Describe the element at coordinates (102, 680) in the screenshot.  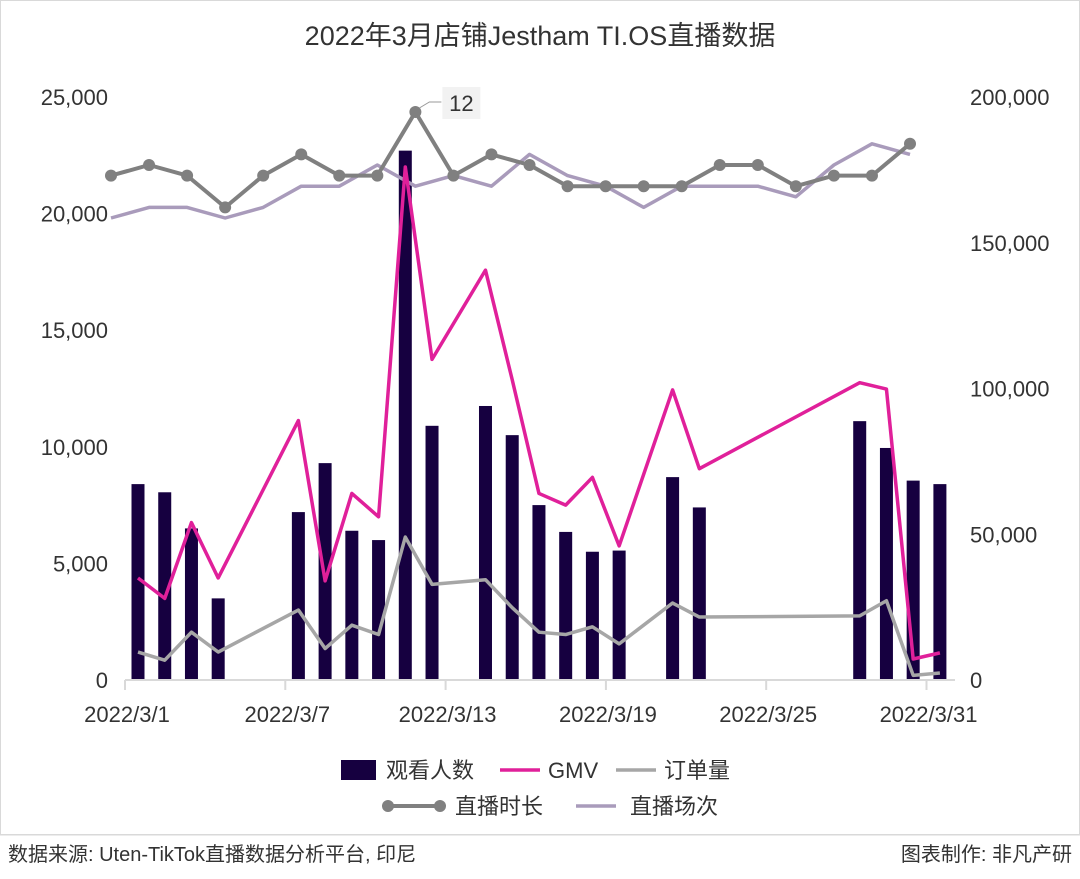
I see `left-y-tick-label: 0` at that location.